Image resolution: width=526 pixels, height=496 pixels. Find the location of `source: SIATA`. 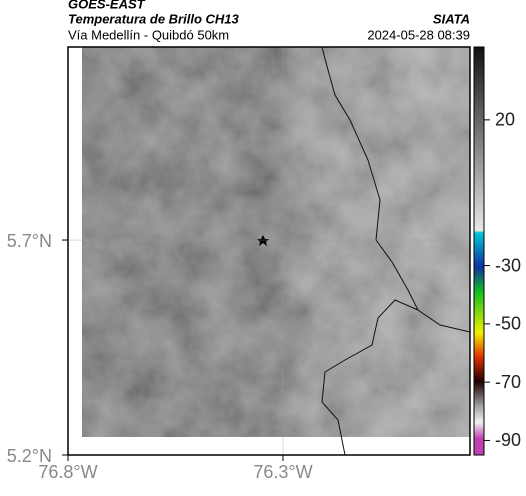

source: SIATA is located at coordinates (451, 18).